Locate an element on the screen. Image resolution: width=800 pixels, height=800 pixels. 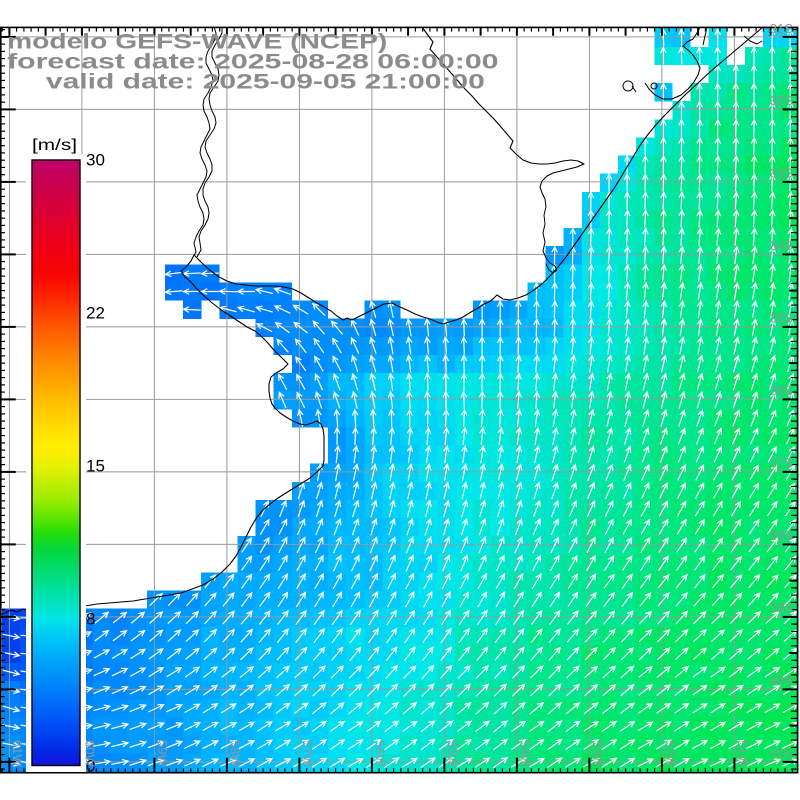
svg-text: 56W is located at coordinates (380, 753).